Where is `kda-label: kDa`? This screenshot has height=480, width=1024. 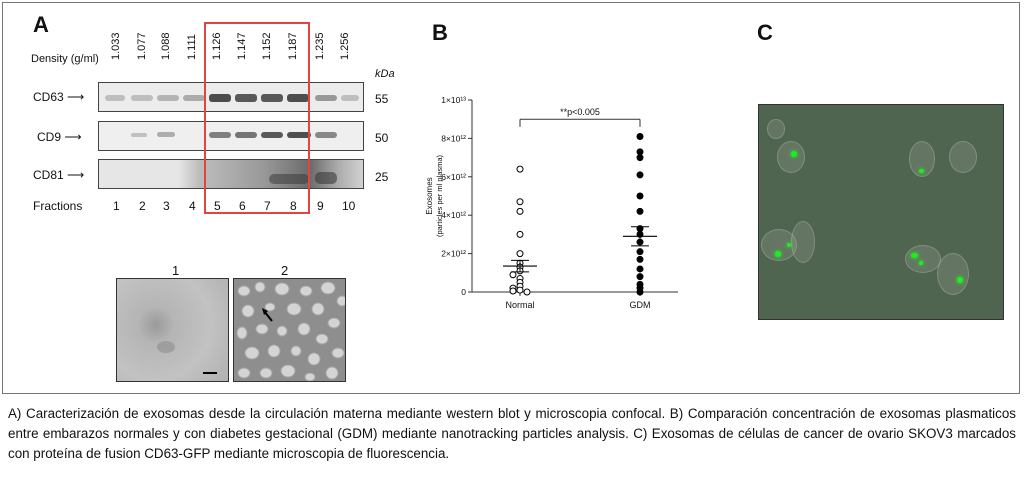
kda-label: kDa is located at coordinates (385, 74).